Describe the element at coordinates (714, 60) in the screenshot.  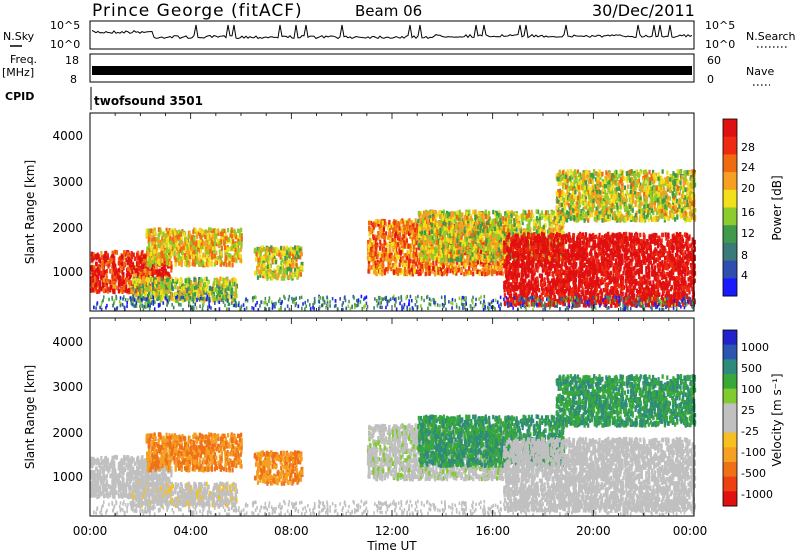
I see `freq-right-tick-top: 60` at that location.